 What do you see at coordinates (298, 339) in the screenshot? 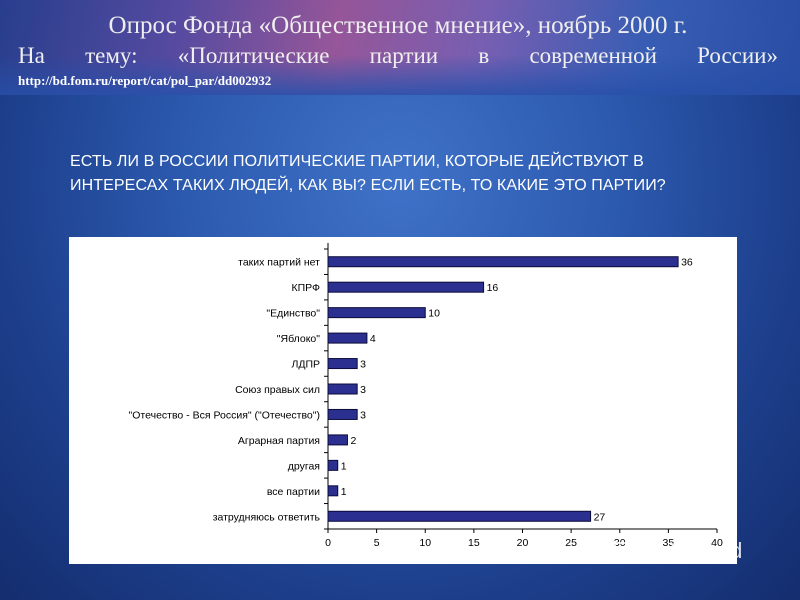
I see `category-label: "Яблоко"` at bounding box center [298, 339].